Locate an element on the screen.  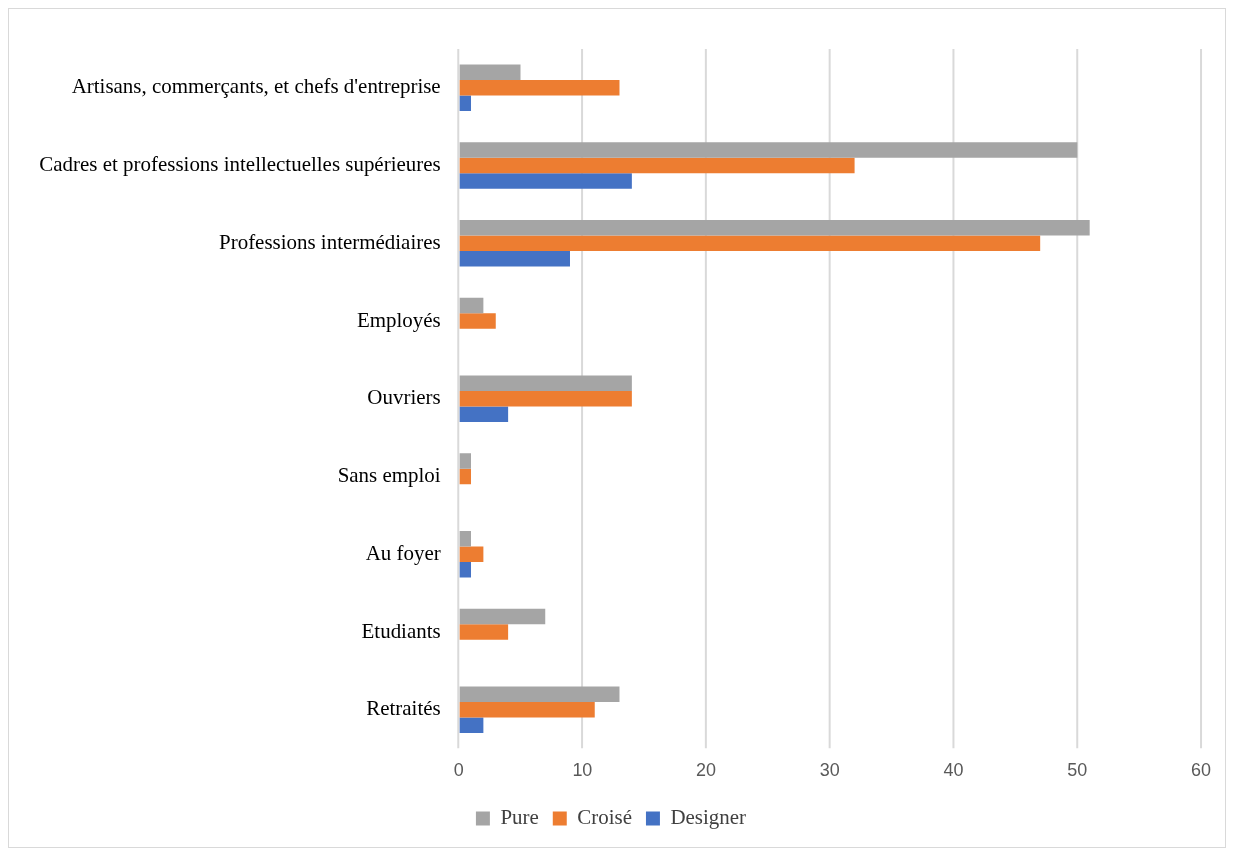
legend-label: Designer is located at coordinates (708, 817).